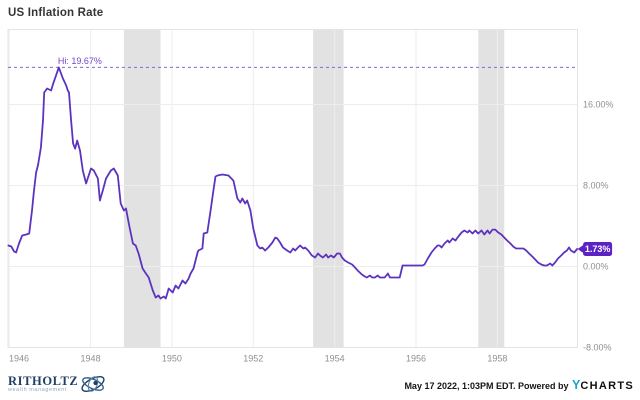  I want to click on ritholtz-swirl-icon, so click(93, 384).